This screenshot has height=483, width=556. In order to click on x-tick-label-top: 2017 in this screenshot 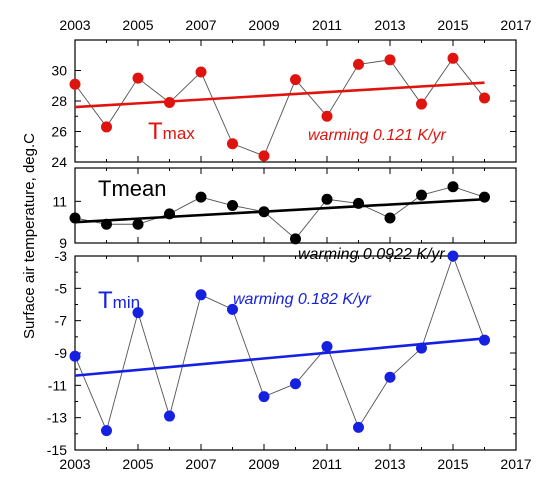, I will do `click(515, 25)`.